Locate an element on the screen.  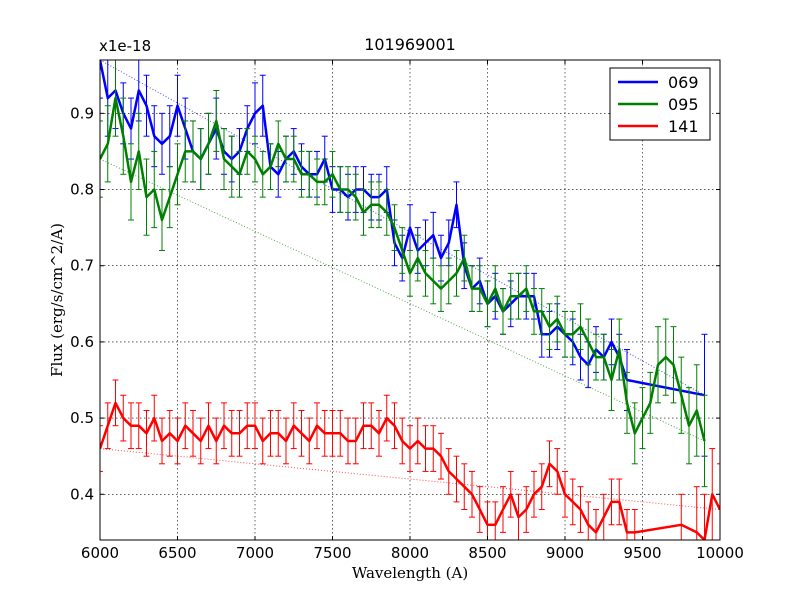
y-tick-label: 0.8 is located at coordinates (82, 190).